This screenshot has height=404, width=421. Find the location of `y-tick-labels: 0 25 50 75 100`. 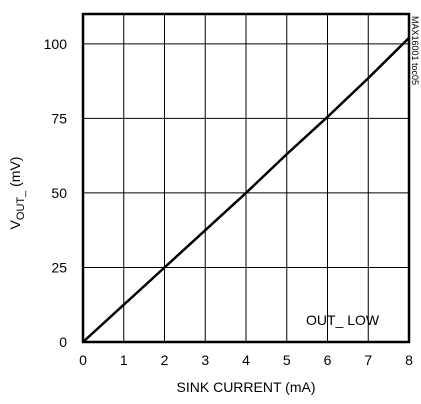

y-tick-labels: 0 25 50 75 100 is located at coordinates (56, 193).